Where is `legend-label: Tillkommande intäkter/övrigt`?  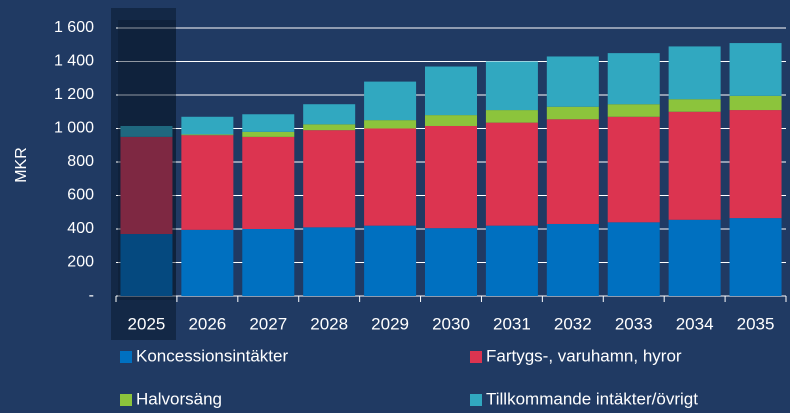
legend-label: Tillkommande intäkter/övrigt is located at coordinates (592, 398).